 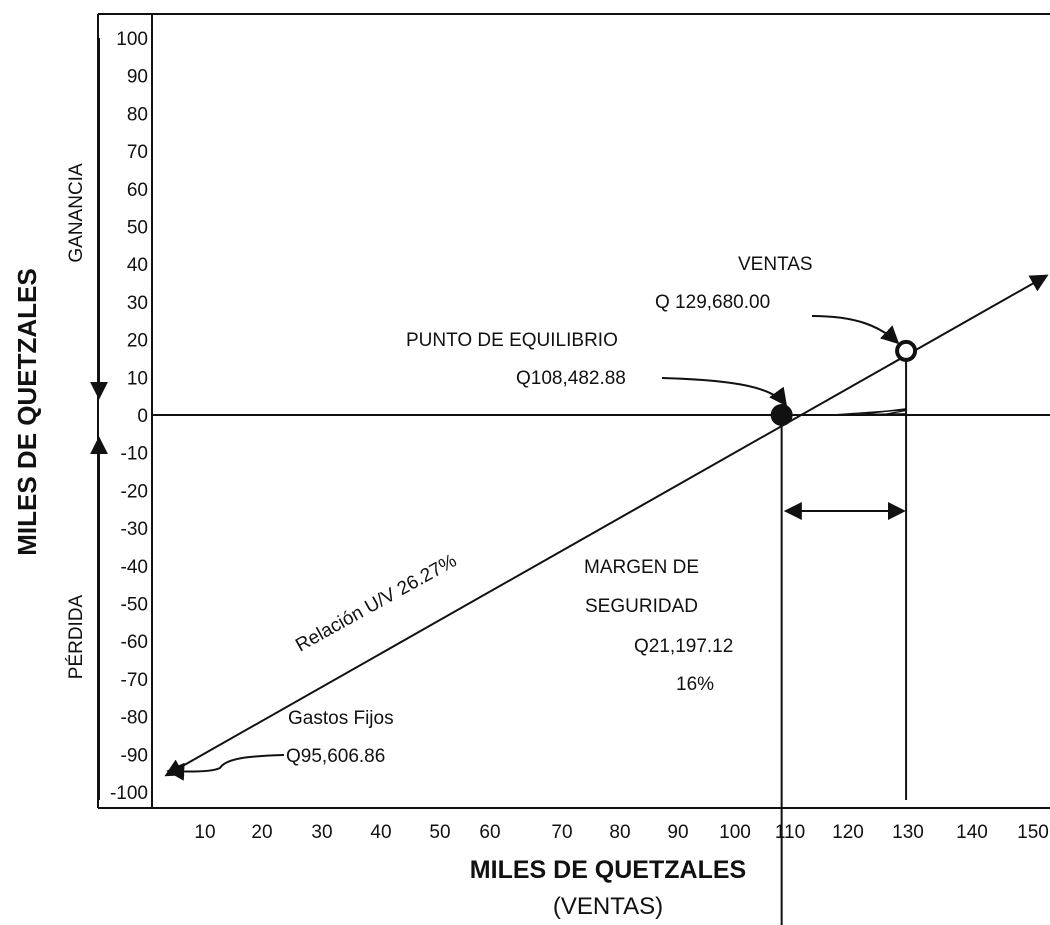 What do you see at coordinates (27, 411) in the screenshot?
I see `y-axis-title: MILES DE QUETZALES` at bounding box center [27, 411].